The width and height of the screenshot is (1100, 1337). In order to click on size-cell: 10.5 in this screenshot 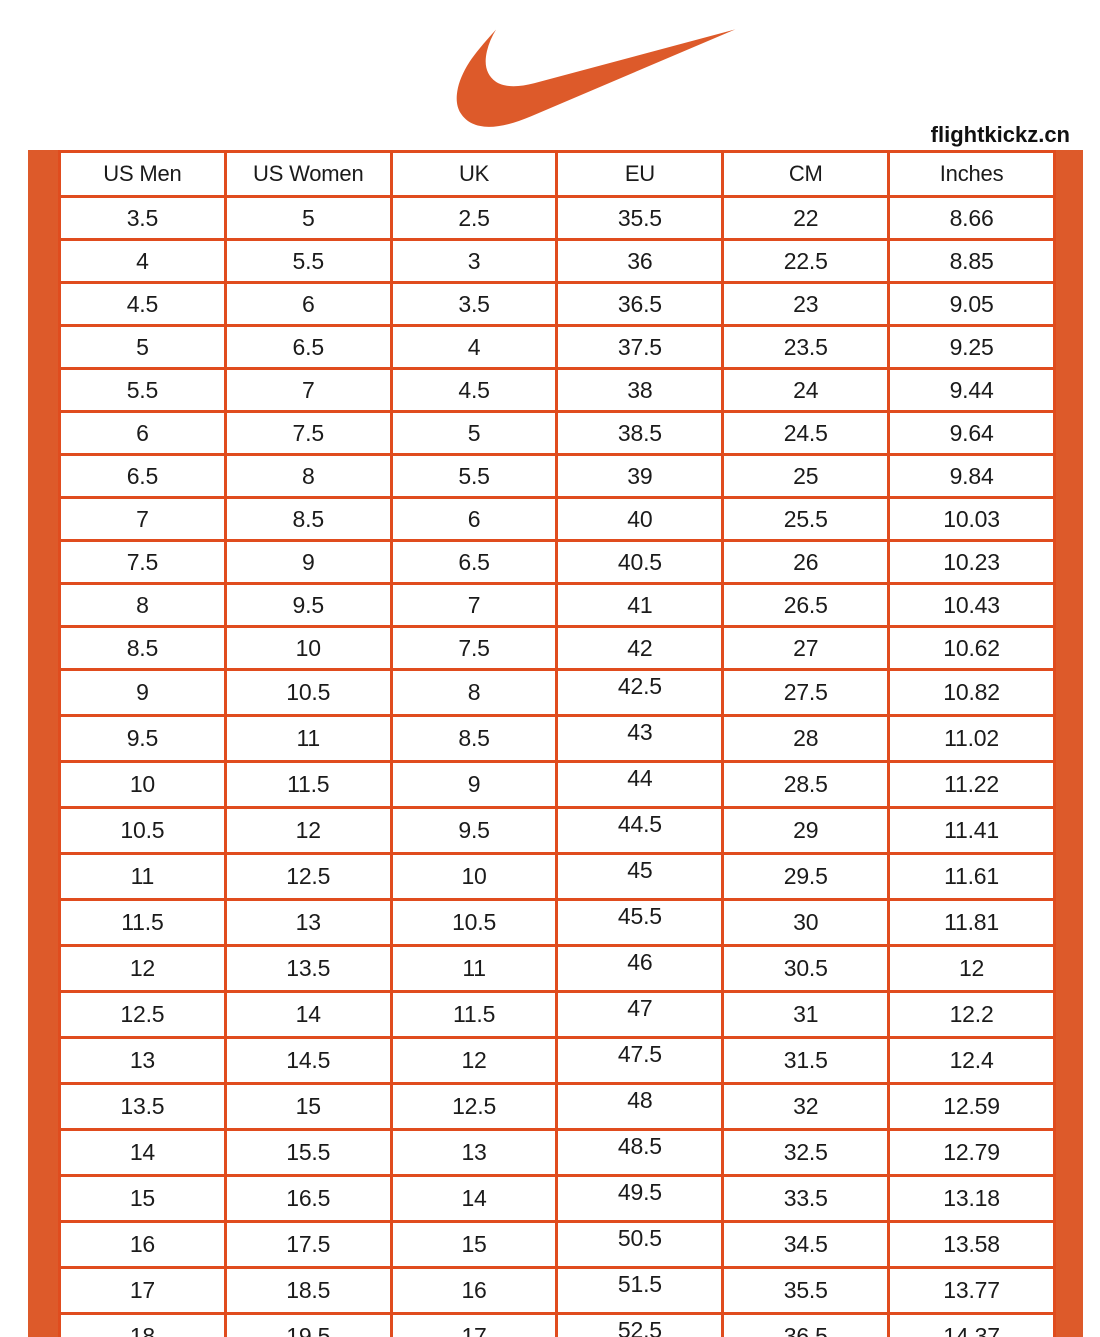, I will do `click(474, 922)`.